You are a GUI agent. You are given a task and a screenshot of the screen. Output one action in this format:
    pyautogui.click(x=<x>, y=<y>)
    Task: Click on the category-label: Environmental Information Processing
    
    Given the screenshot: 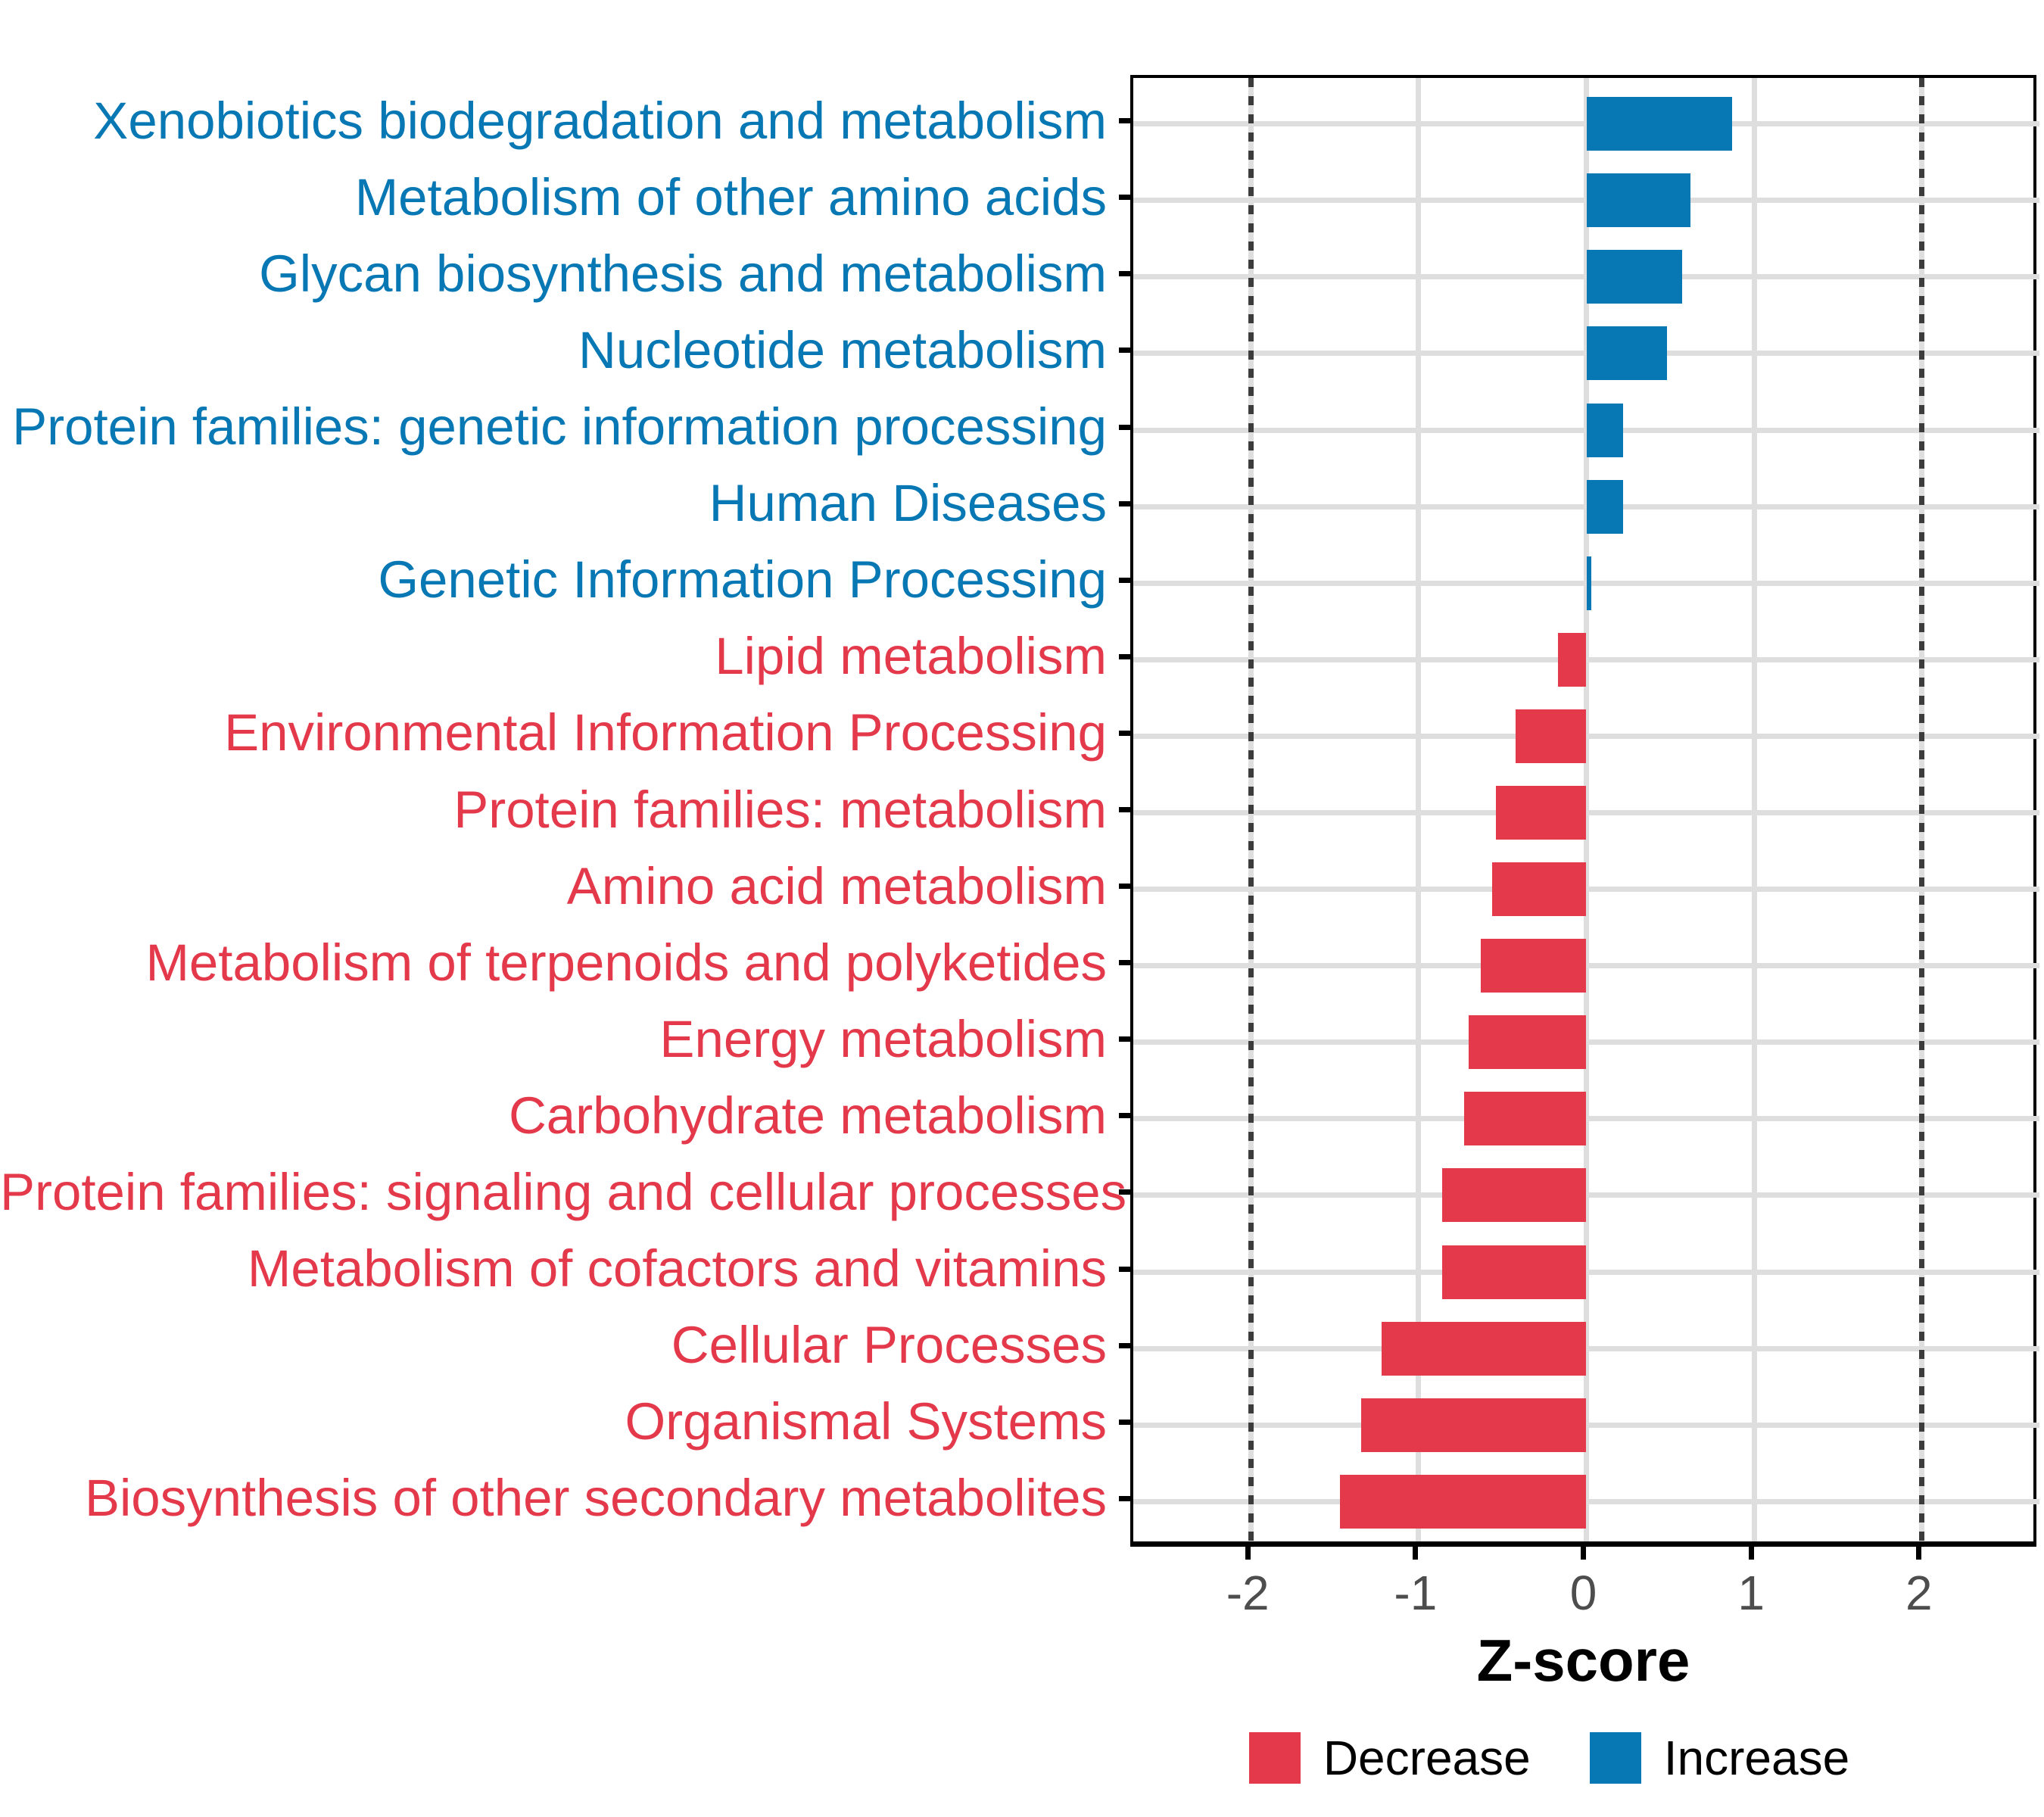 What is the action you would take?
    pyautogui.click(x=665, y=732)
    